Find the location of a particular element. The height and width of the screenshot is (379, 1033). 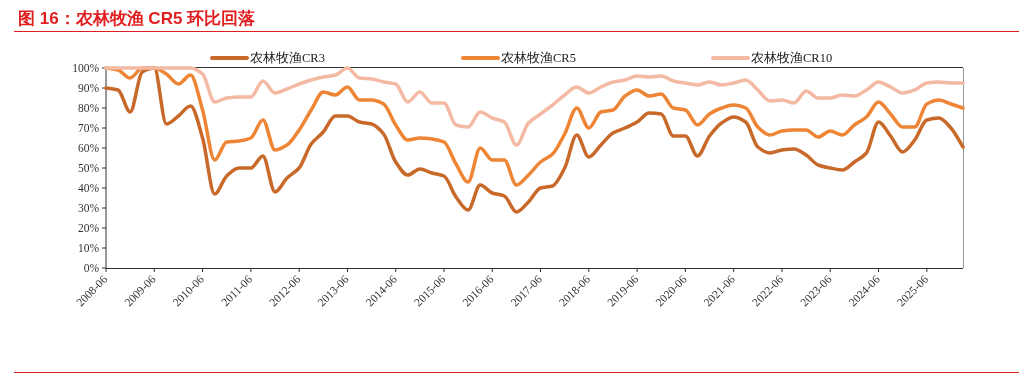

y-tick-label: 0% is located at coordinates (91, 268).